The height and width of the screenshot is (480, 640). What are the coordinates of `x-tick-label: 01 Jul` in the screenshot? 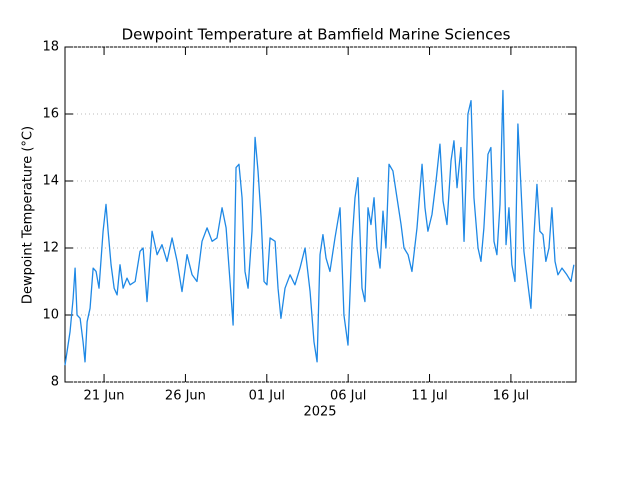 It's located at (267, 396).